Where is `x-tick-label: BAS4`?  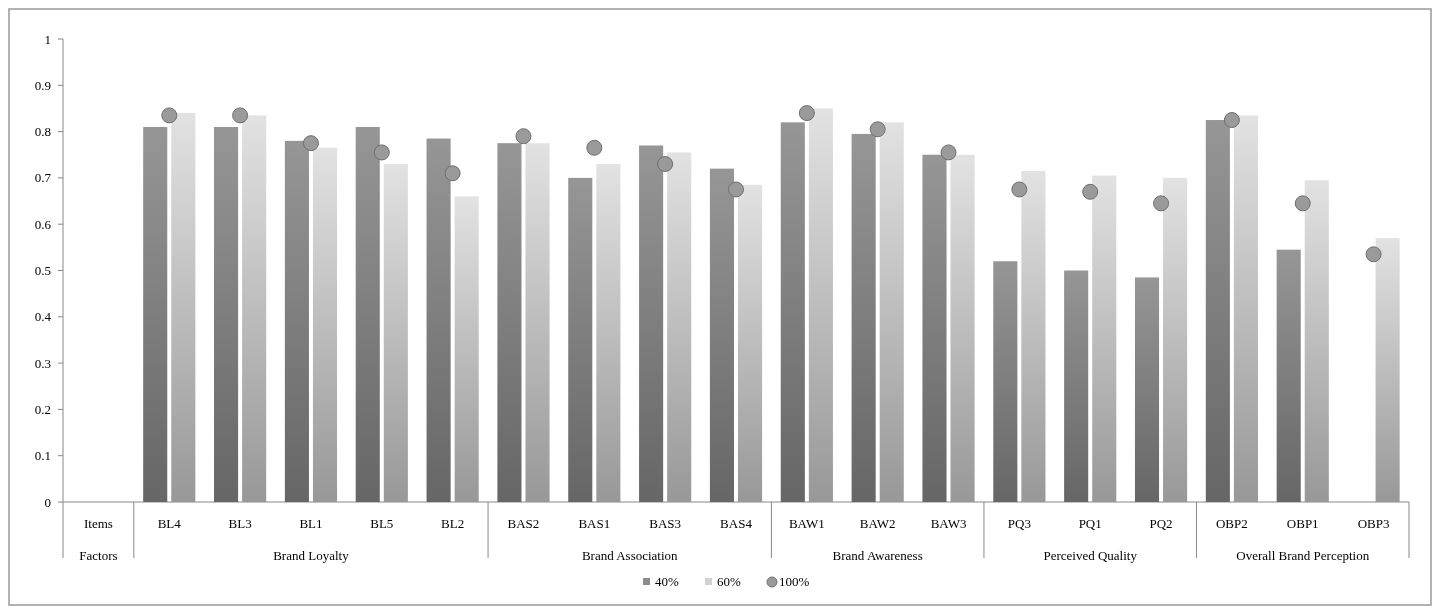 x-tick-label: BAS4 is located at coordinates (736, 523).